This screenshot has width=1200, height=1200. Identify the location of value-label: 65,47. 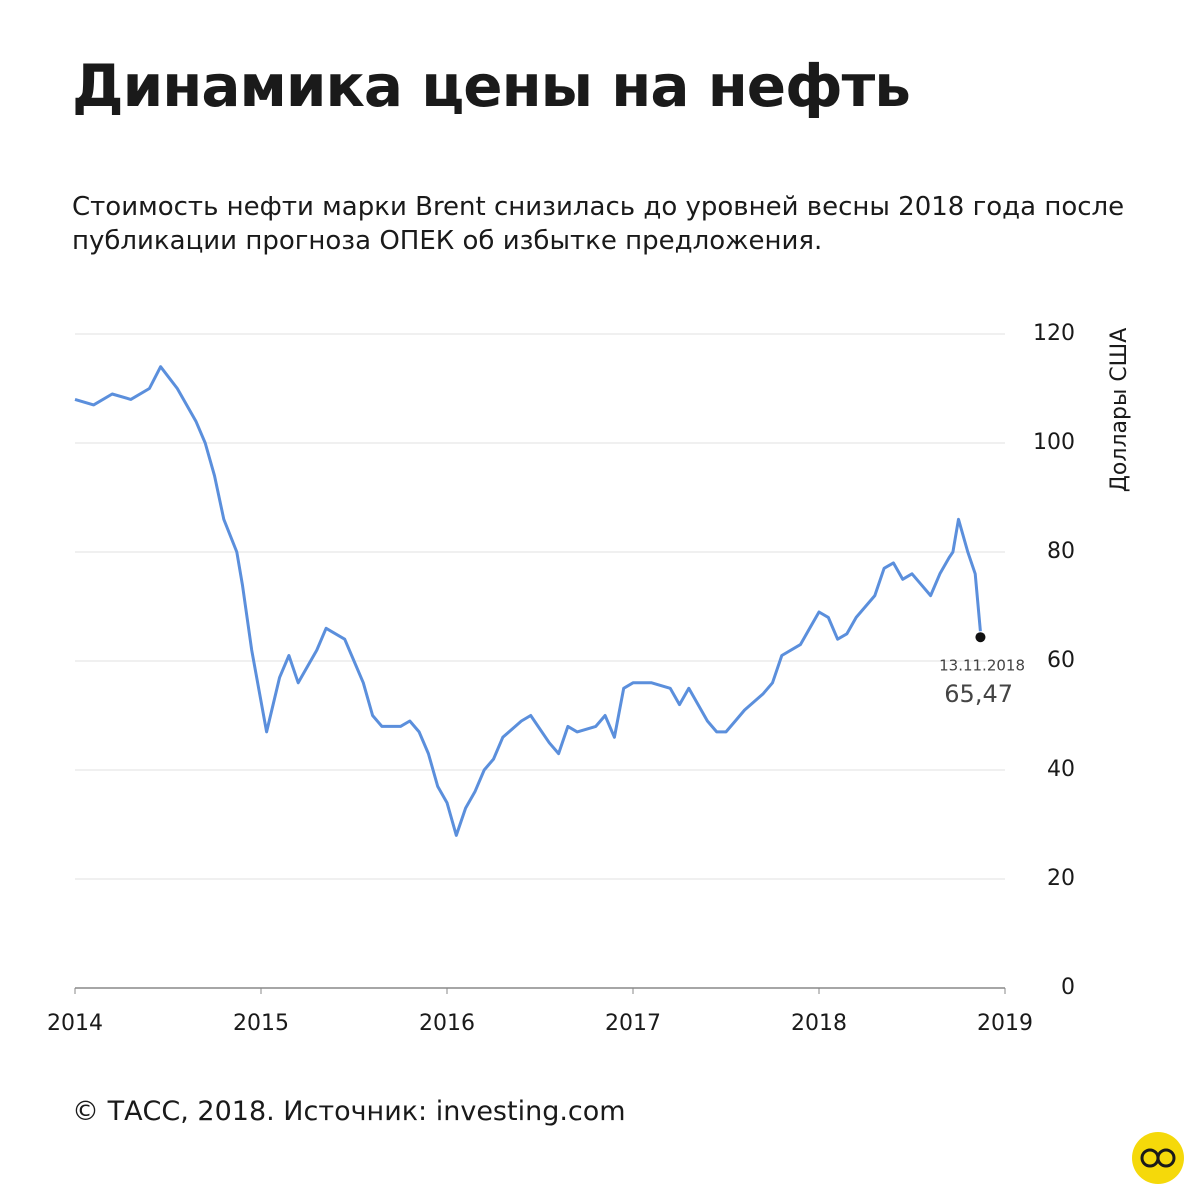
(978, 694).